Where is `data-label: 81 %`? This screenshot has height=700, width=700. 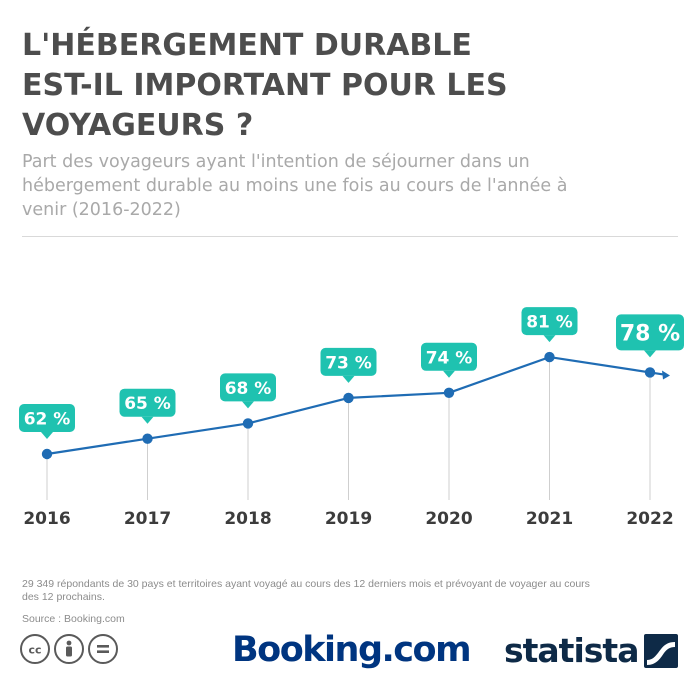 data-label: 81 % is located at coordinates (549, 325).